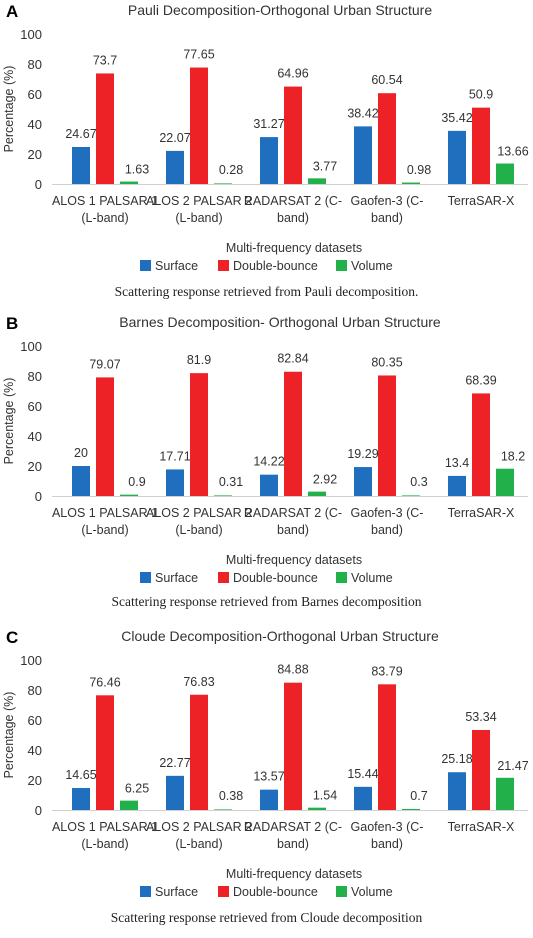 Image resolution: width=533 pixels, height=938 pixels. What do you see at coordinates (372, 892) in the screenshot?
I see `legend-label: Volume` at bounding box center [372, 892].